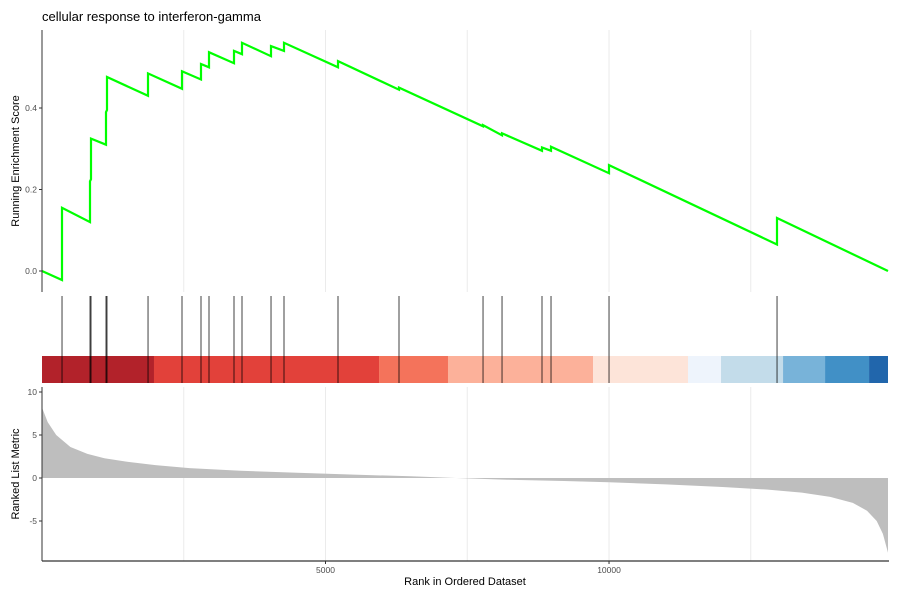 Image resolution: width=900 pixels, height=605 pixels. I want to click on y-tick-label: 0.2, so click(31, 190).